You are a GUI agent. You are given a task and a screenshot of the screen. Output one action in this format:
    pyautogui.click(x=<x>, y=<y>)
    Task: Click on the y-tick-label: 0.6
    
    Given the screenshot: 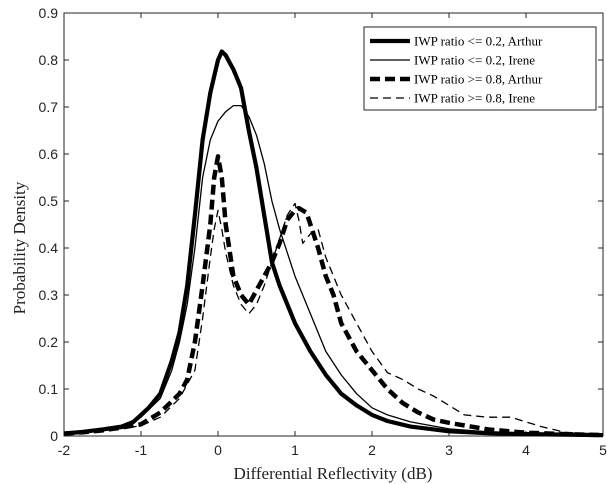 What is the action you would take?
    pyautogui.click(x=49, y=154)
    